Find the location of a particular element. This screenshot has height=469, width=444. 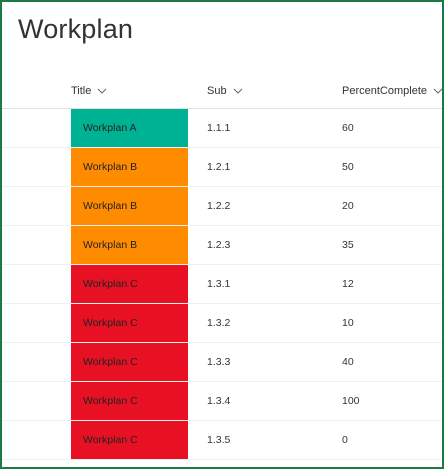

sub-cell: 1.3.1 is located at coordinates (219, 284).